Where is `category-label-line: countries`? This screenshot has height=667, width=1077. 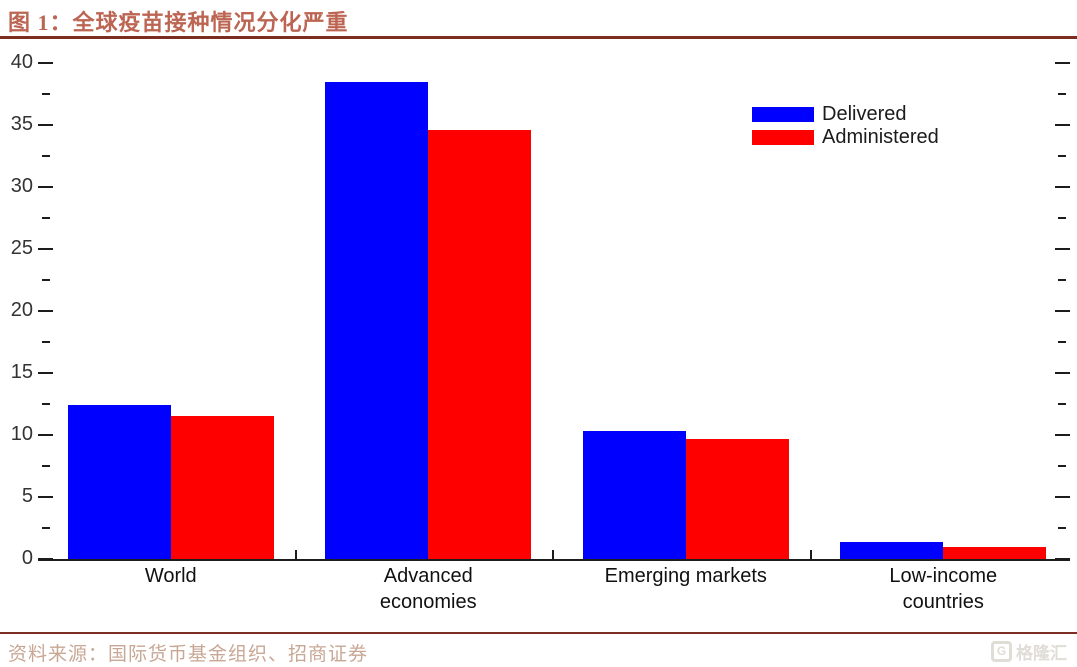
category-label-line: countries is located at coordinates (943, 602).